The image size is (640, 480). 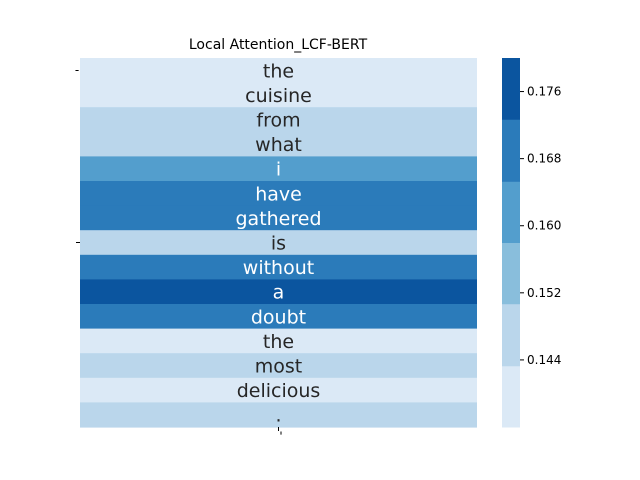 I want to click on token-label: is, so click(x=278, y=244).